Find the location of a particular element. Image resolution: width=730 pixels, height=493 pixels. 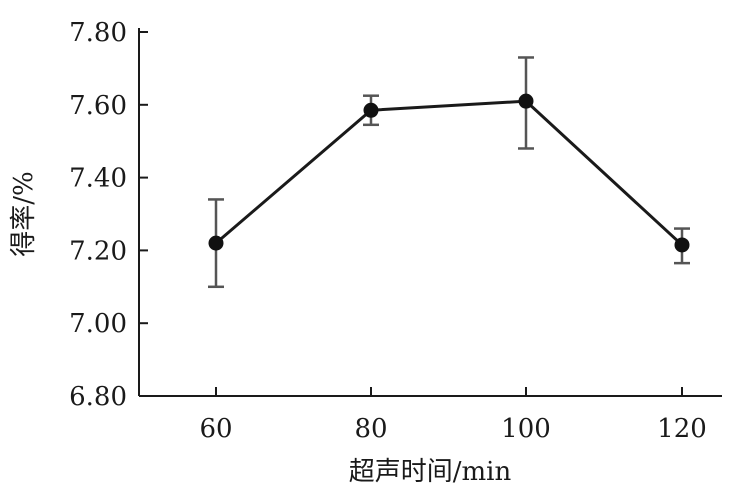

y-axis-title: 得率/% is located at coordinates (24, 213).